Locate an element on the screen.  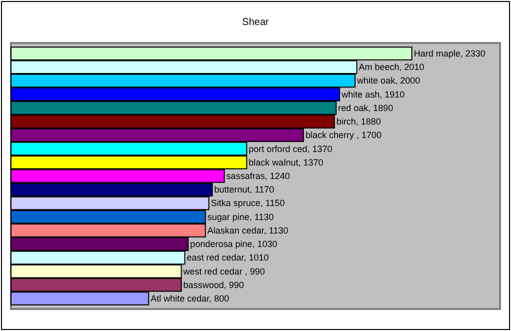
data-label: black cherry , 1700 is located at coordinates (343, 135).